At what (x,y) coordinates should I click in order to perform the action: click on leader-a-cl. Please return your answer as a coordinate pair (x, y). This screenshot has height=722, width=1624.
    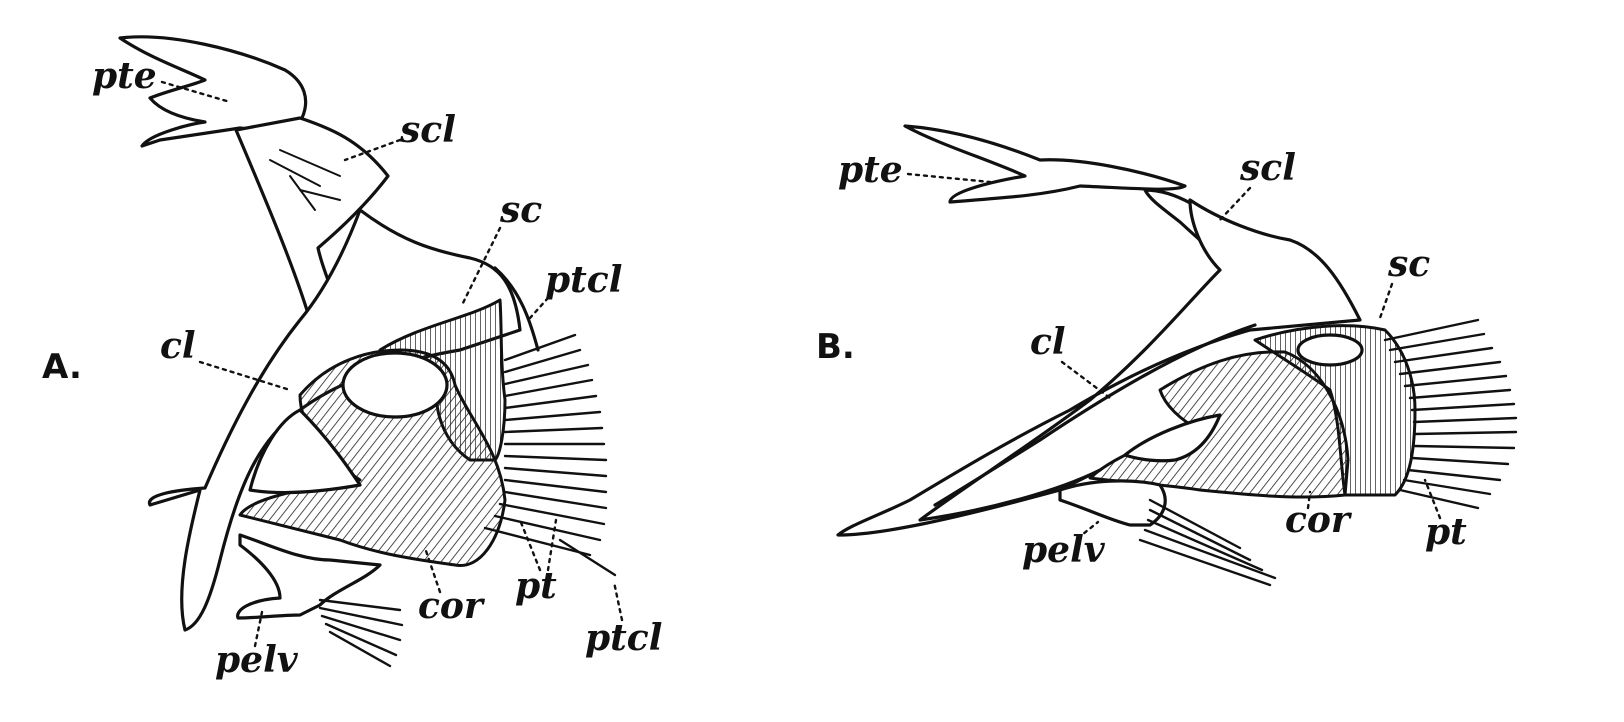
    Looking at the image, I should click on (245, 376).